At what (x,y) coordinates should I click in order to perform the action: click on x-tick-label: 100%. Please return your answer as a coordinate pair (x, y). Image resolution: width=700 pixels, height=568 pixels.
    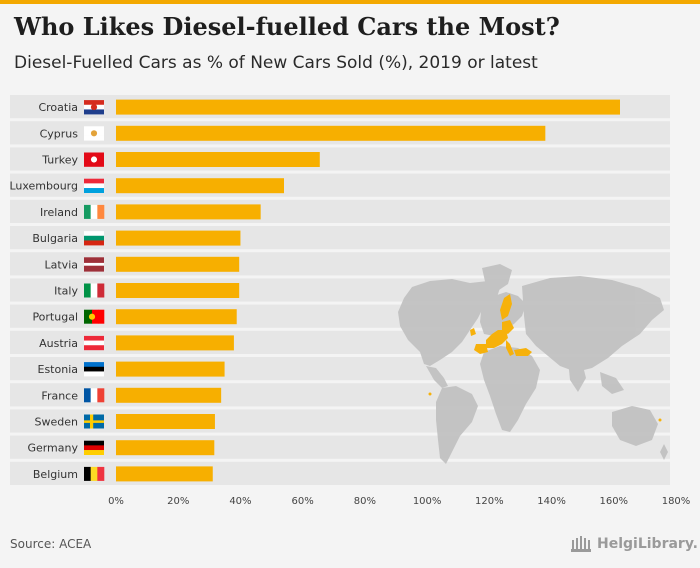
    Looking at the image, I should click on (427, 501).